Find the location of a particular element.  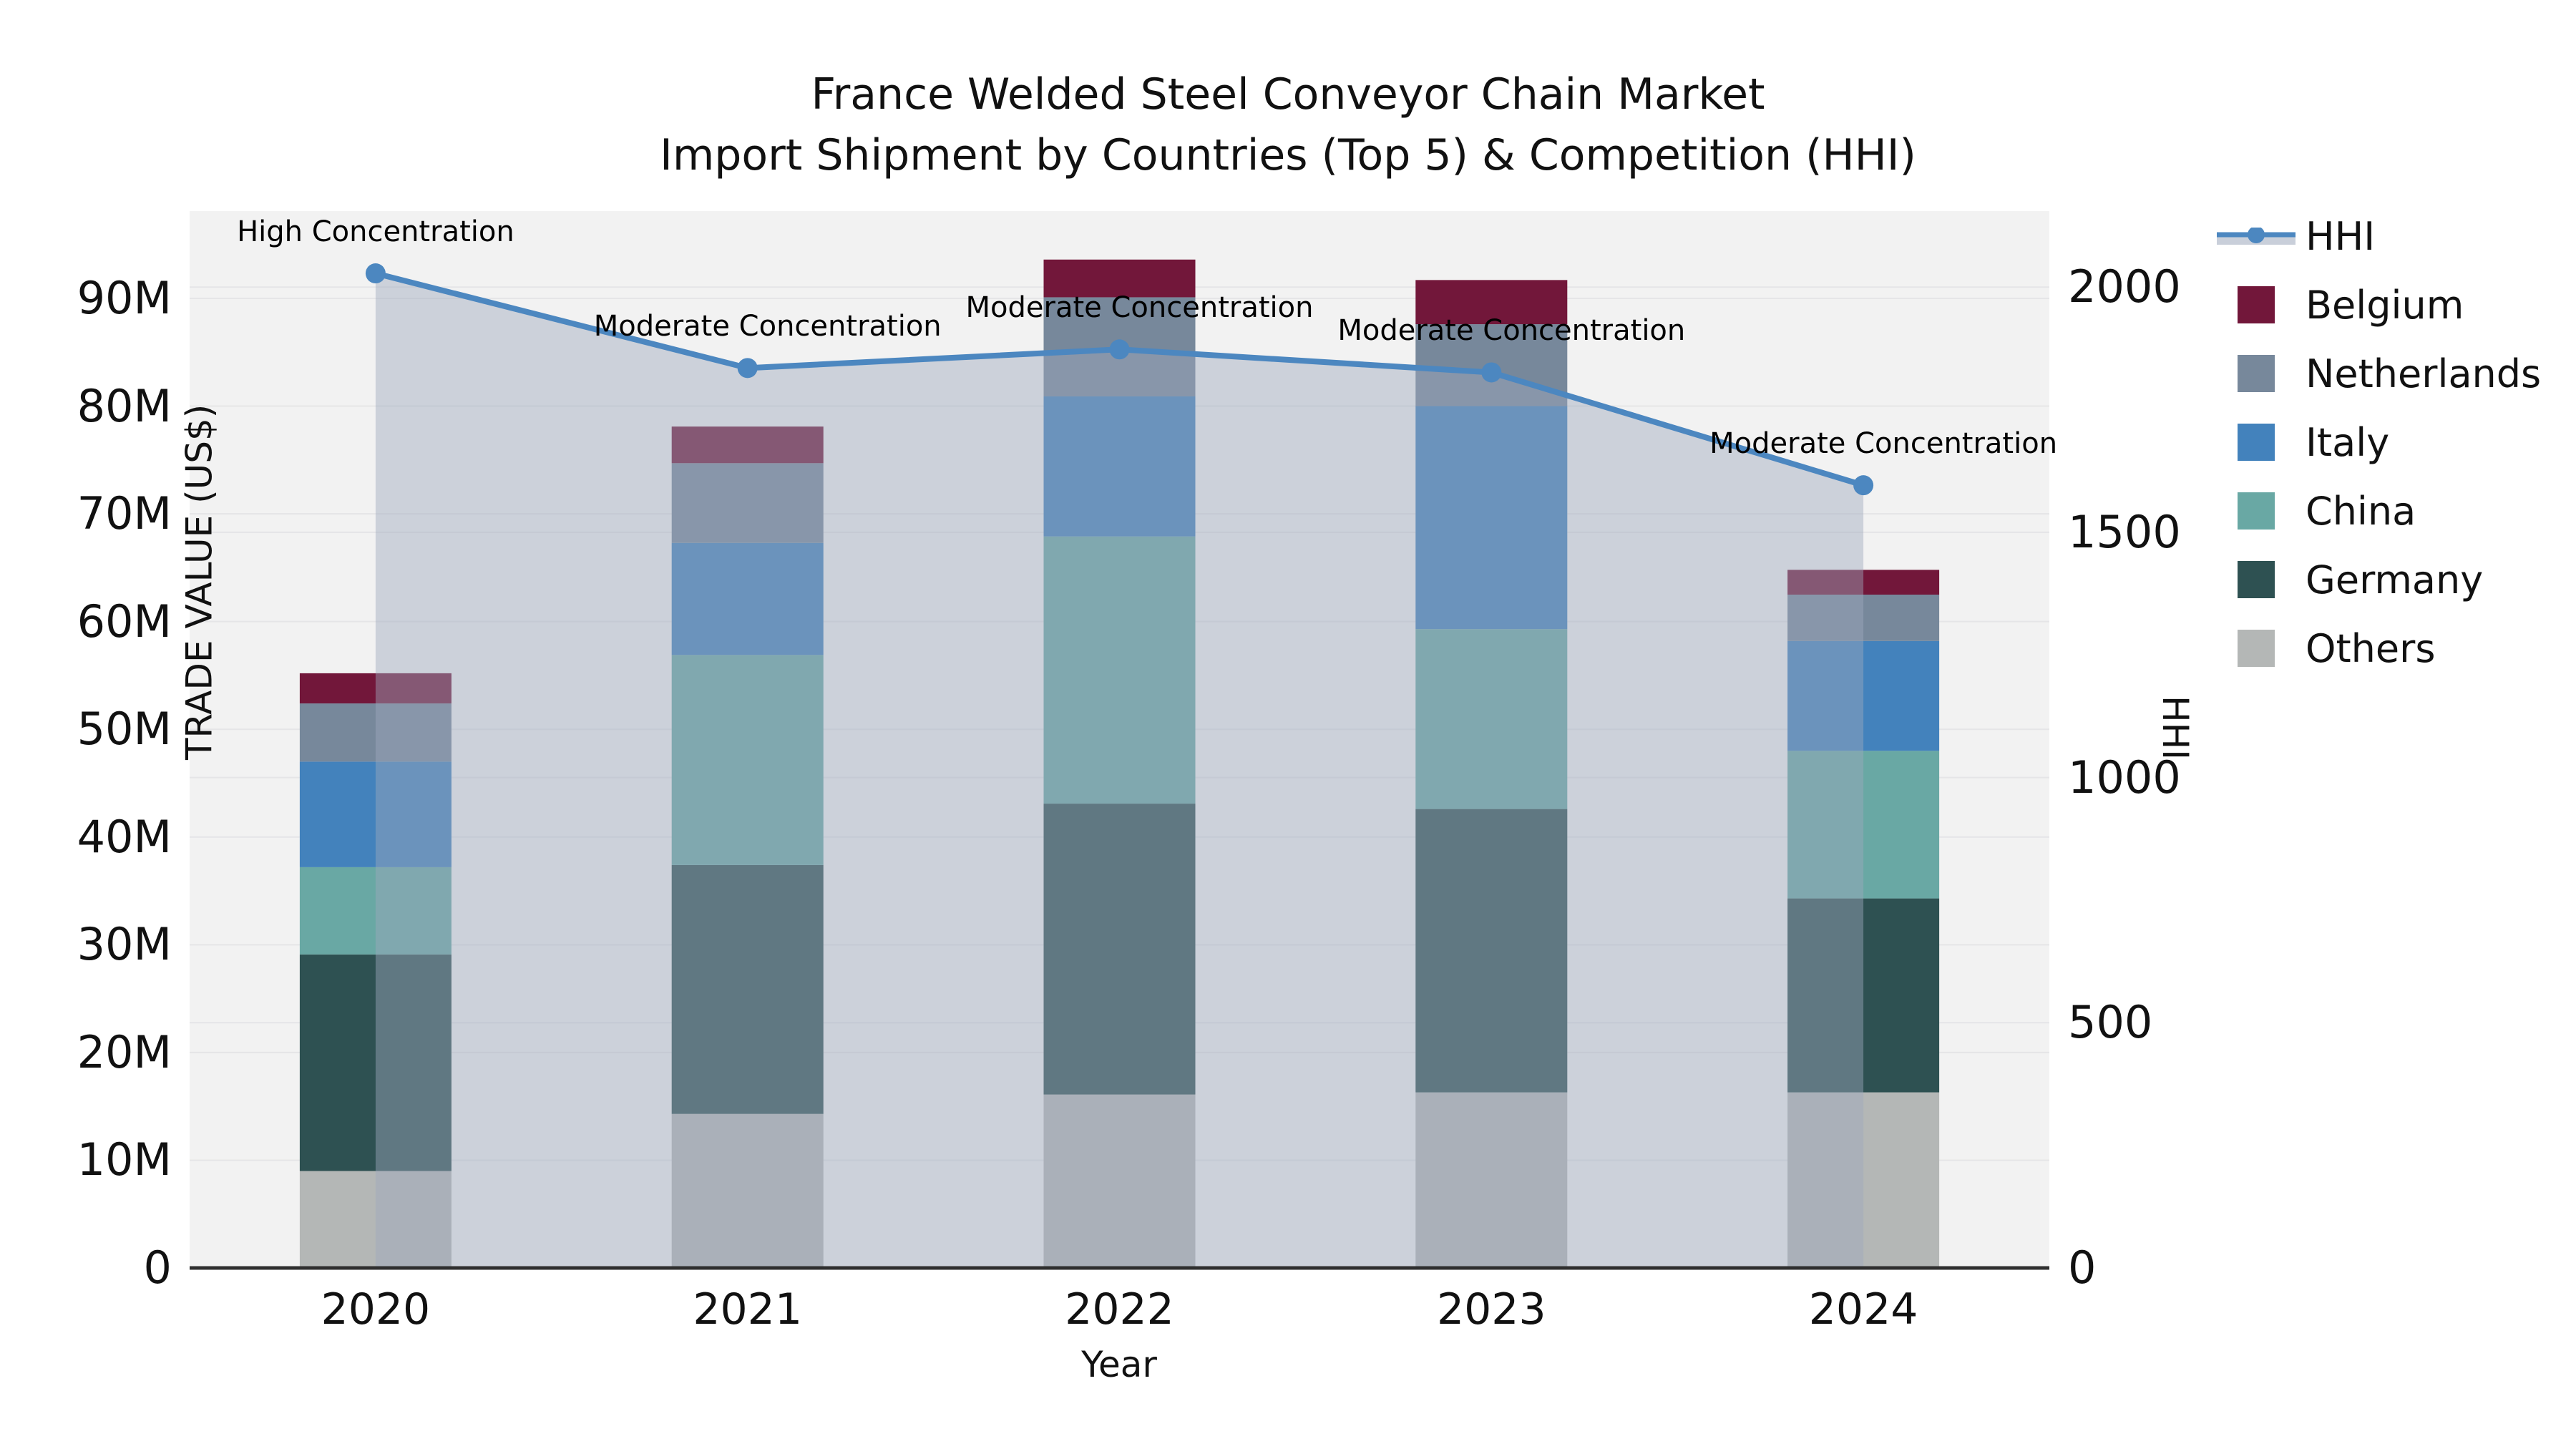

bar-segment-china-2021 is located at coordinates (747, 760).